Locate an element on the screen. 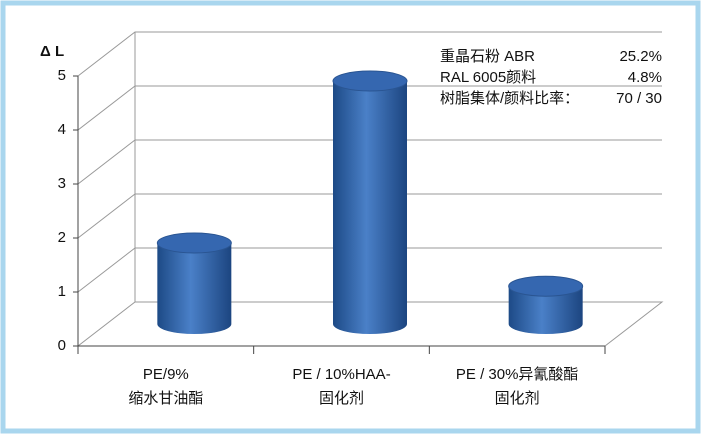 The height and width of the screenshot is (434, 701). y-axis-label: Δ L is located at coordinates (52, 51).